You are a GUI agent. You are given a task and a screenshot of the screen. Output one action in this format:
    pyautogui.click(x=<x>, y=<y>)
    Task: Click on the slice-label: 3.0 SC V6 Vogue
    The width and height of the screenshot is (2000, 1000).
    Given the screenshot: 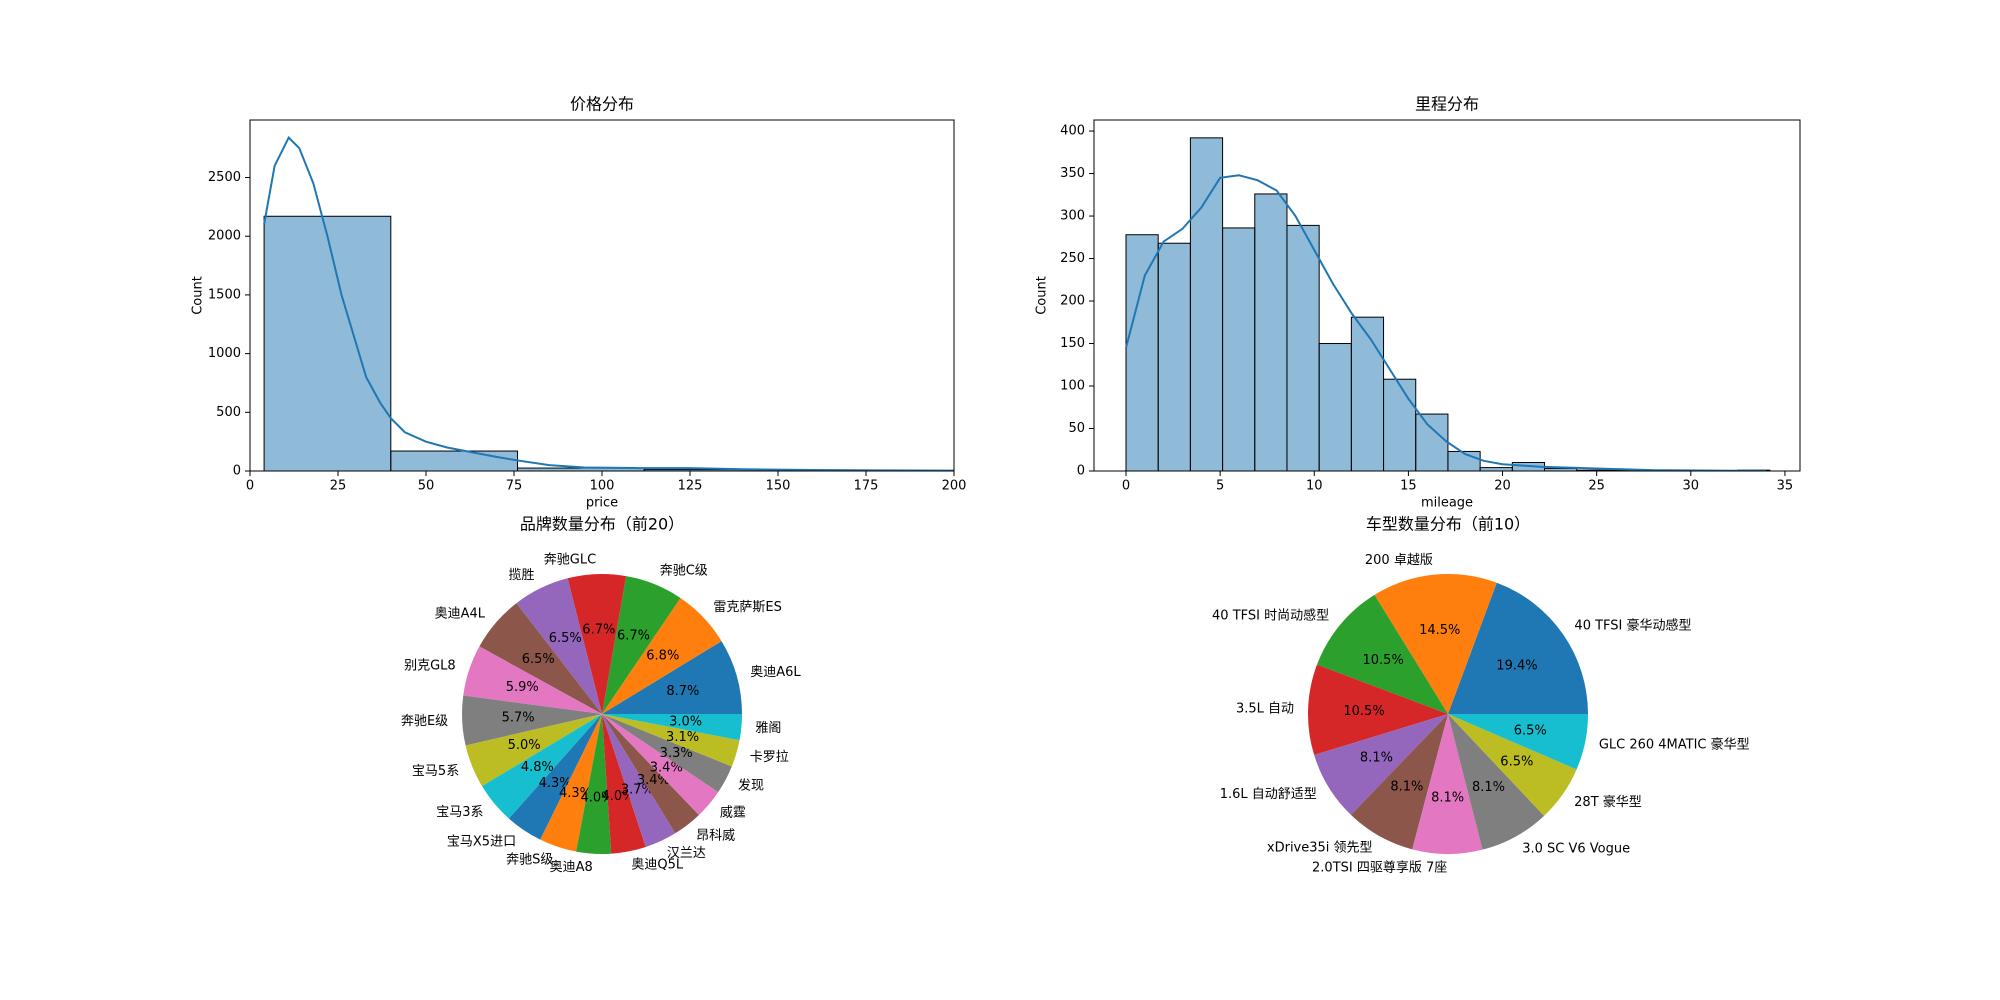 What is the action you would take?
    pyautogui.click(x=1576, y=848)
    